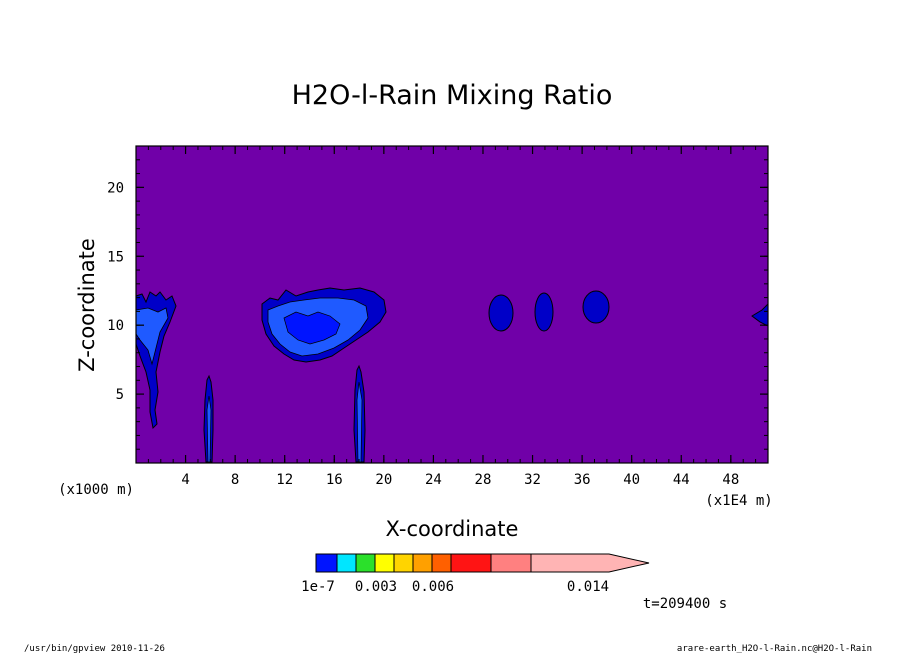  Describe the element at coordinates (383, 480) in the screenshot. I see `x-tick-label: 20` at that location.